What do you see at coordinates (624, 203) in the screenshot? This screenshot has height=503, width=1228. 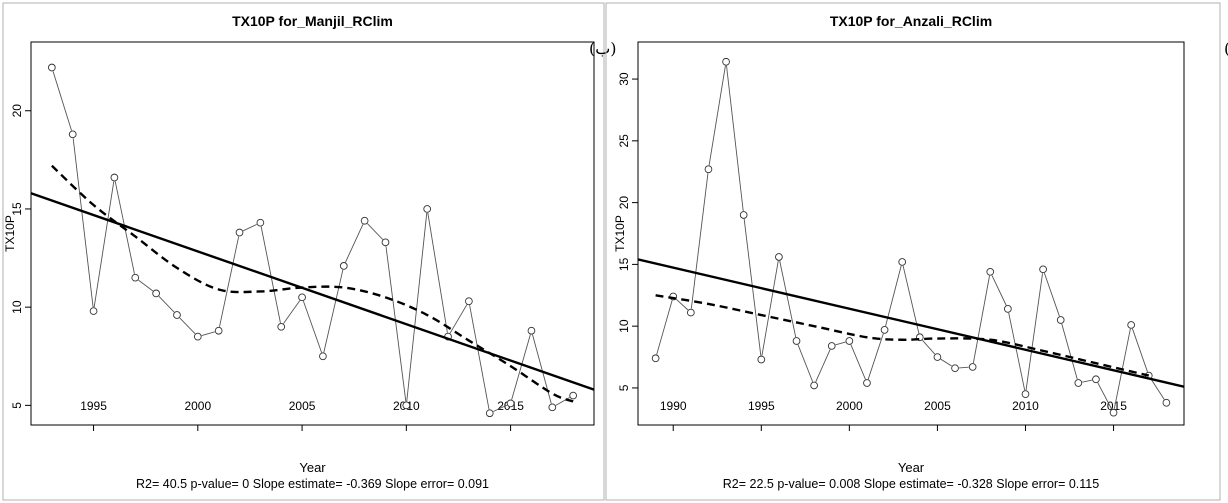 I see `chart-2-y-tick-label: 20` at bounding box center [624, 203].